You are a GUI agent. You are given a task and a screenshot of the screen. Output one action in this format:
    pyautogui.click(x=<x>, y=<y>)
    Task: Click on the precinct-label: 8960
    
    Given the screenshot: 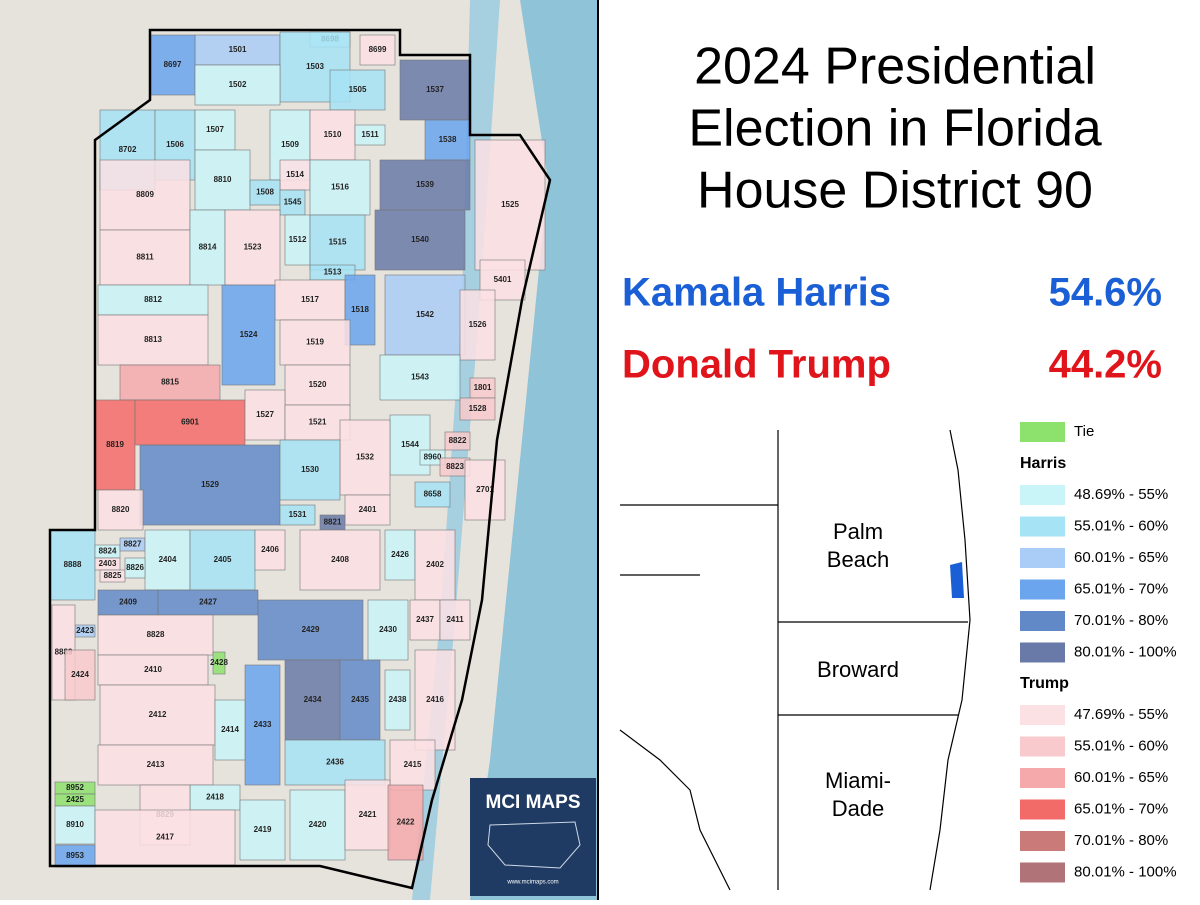 What is the action you would take?
    pyautogui.click(x=433, y=457)
    